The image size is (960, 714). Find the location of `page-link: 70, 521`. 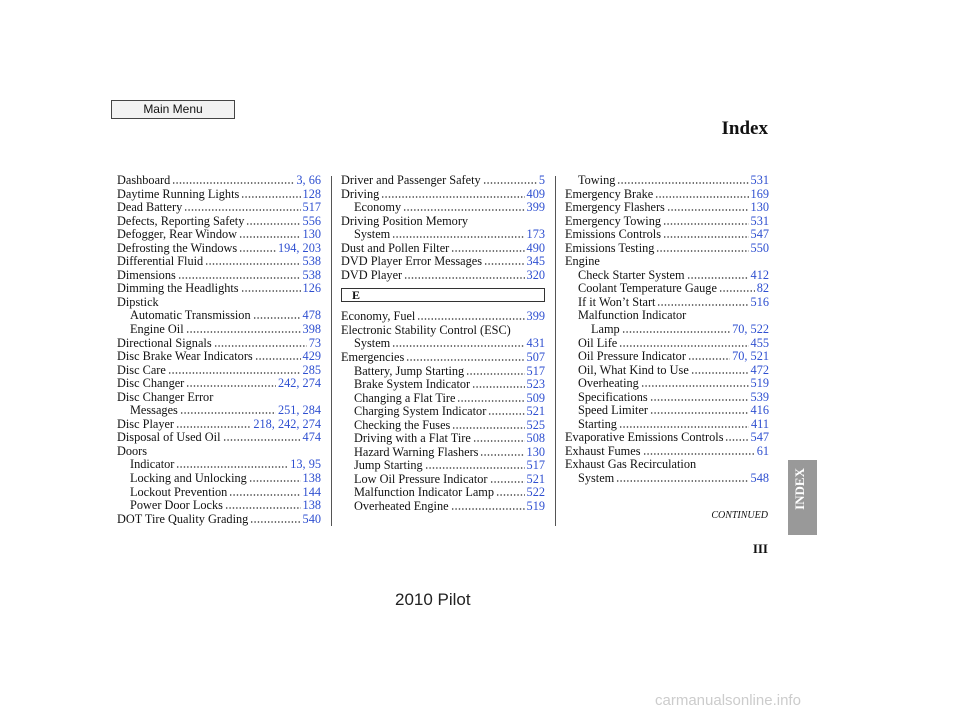

page-link: 70, 521 is located at coordinates (750, 356).